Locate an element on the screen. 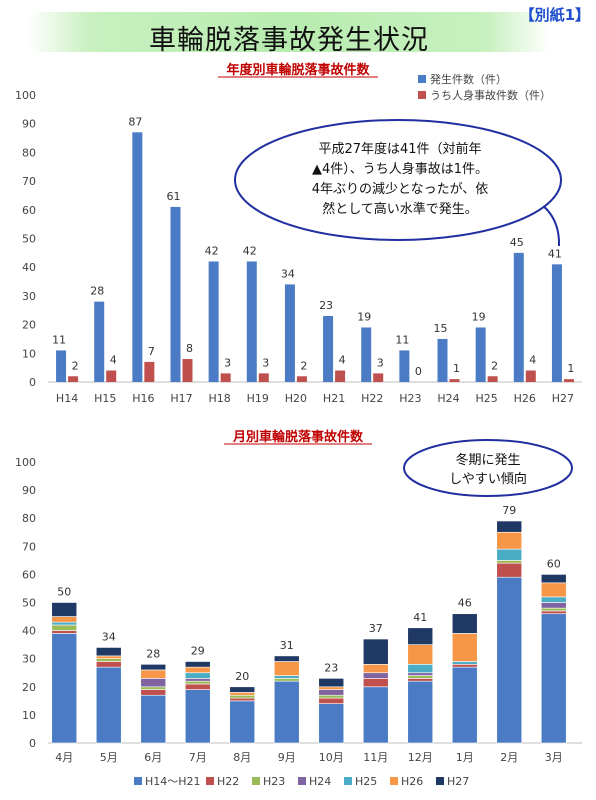 The height and width of the screenshot is (800, 596). total-label: 20 is located at coordinates (242, 676).